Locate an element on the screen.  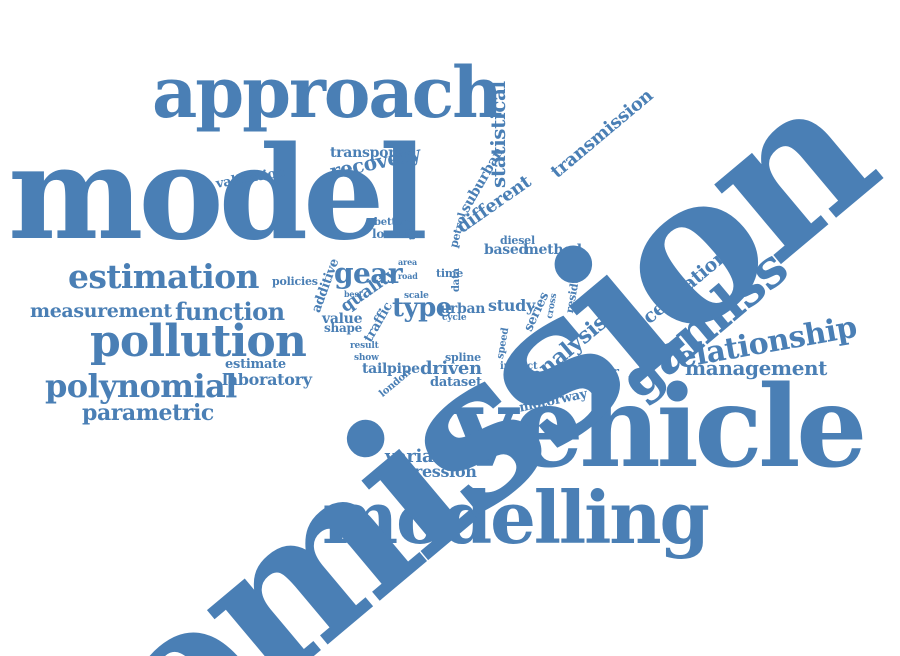
word-impact: impact is located at coordinates (519, 366).